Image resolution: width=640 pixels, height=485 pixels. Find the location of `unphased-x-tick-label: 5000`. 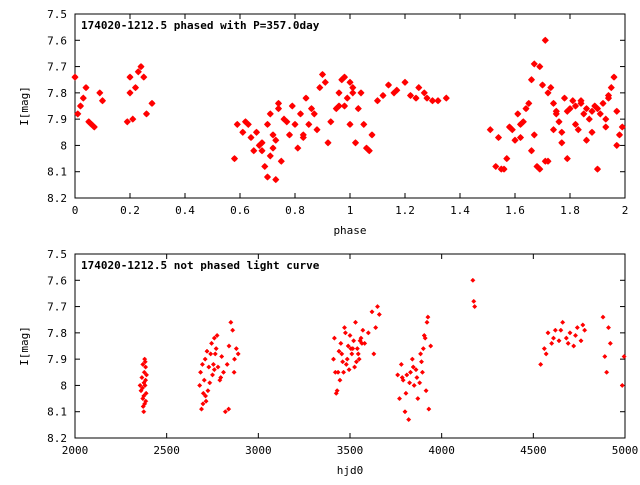

unphased-x-tick-label: 5000 is located at coordinates (625, 450).